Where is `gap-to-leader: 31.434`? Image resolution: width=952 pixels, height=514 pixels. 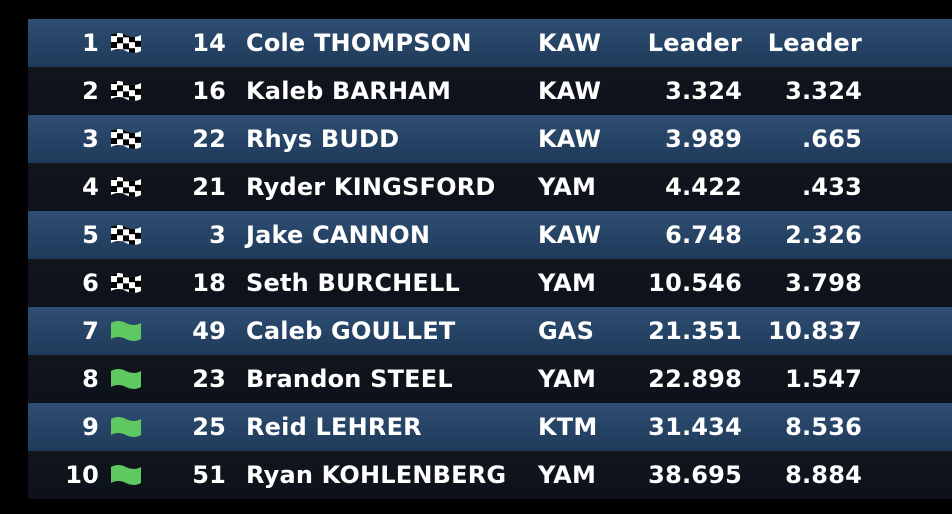 gap-to-leader: 31.434 is located at coordinates (695, 427).